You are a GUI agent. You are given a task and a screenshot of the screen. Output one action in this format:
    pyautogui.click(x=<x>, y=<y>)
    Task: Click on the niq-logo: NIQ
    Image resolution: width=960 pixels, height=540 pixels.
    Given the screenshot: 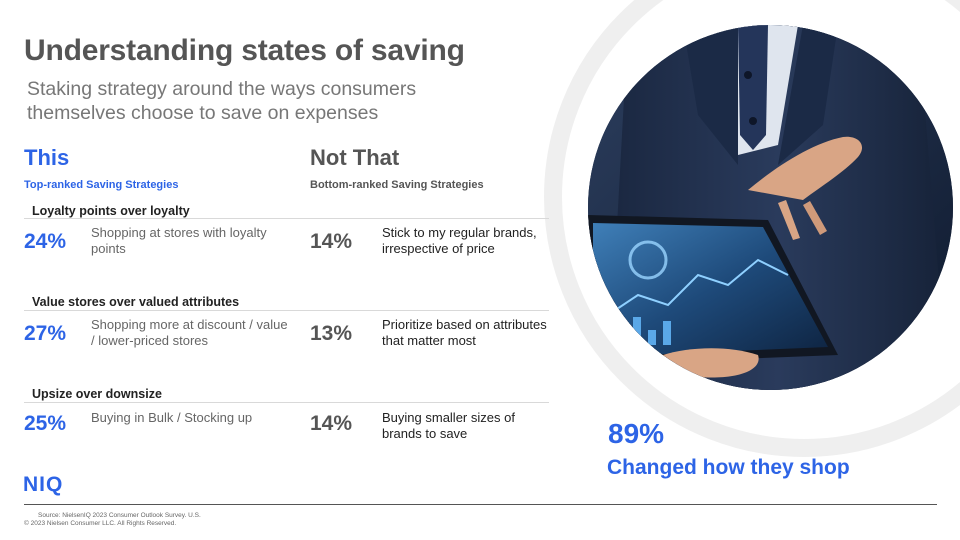 What is the action you would take?
    pyautogui.click(x=43, y=484)
    